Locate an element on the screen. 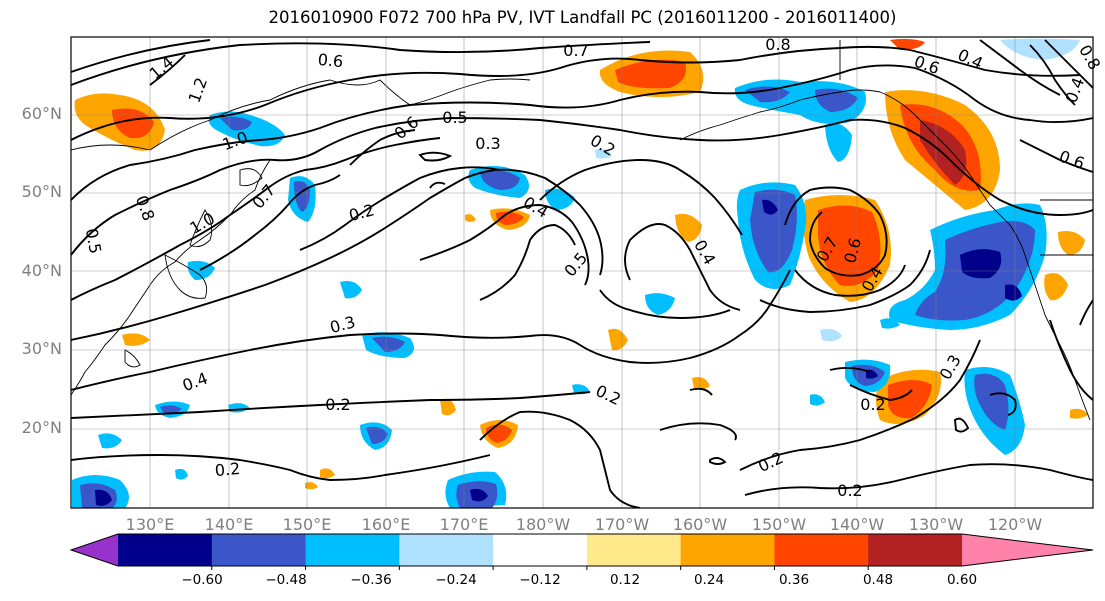 The height and width of the screenshot is (601, 1105). lon-label: 170°E is located at coordinates (464, 524).